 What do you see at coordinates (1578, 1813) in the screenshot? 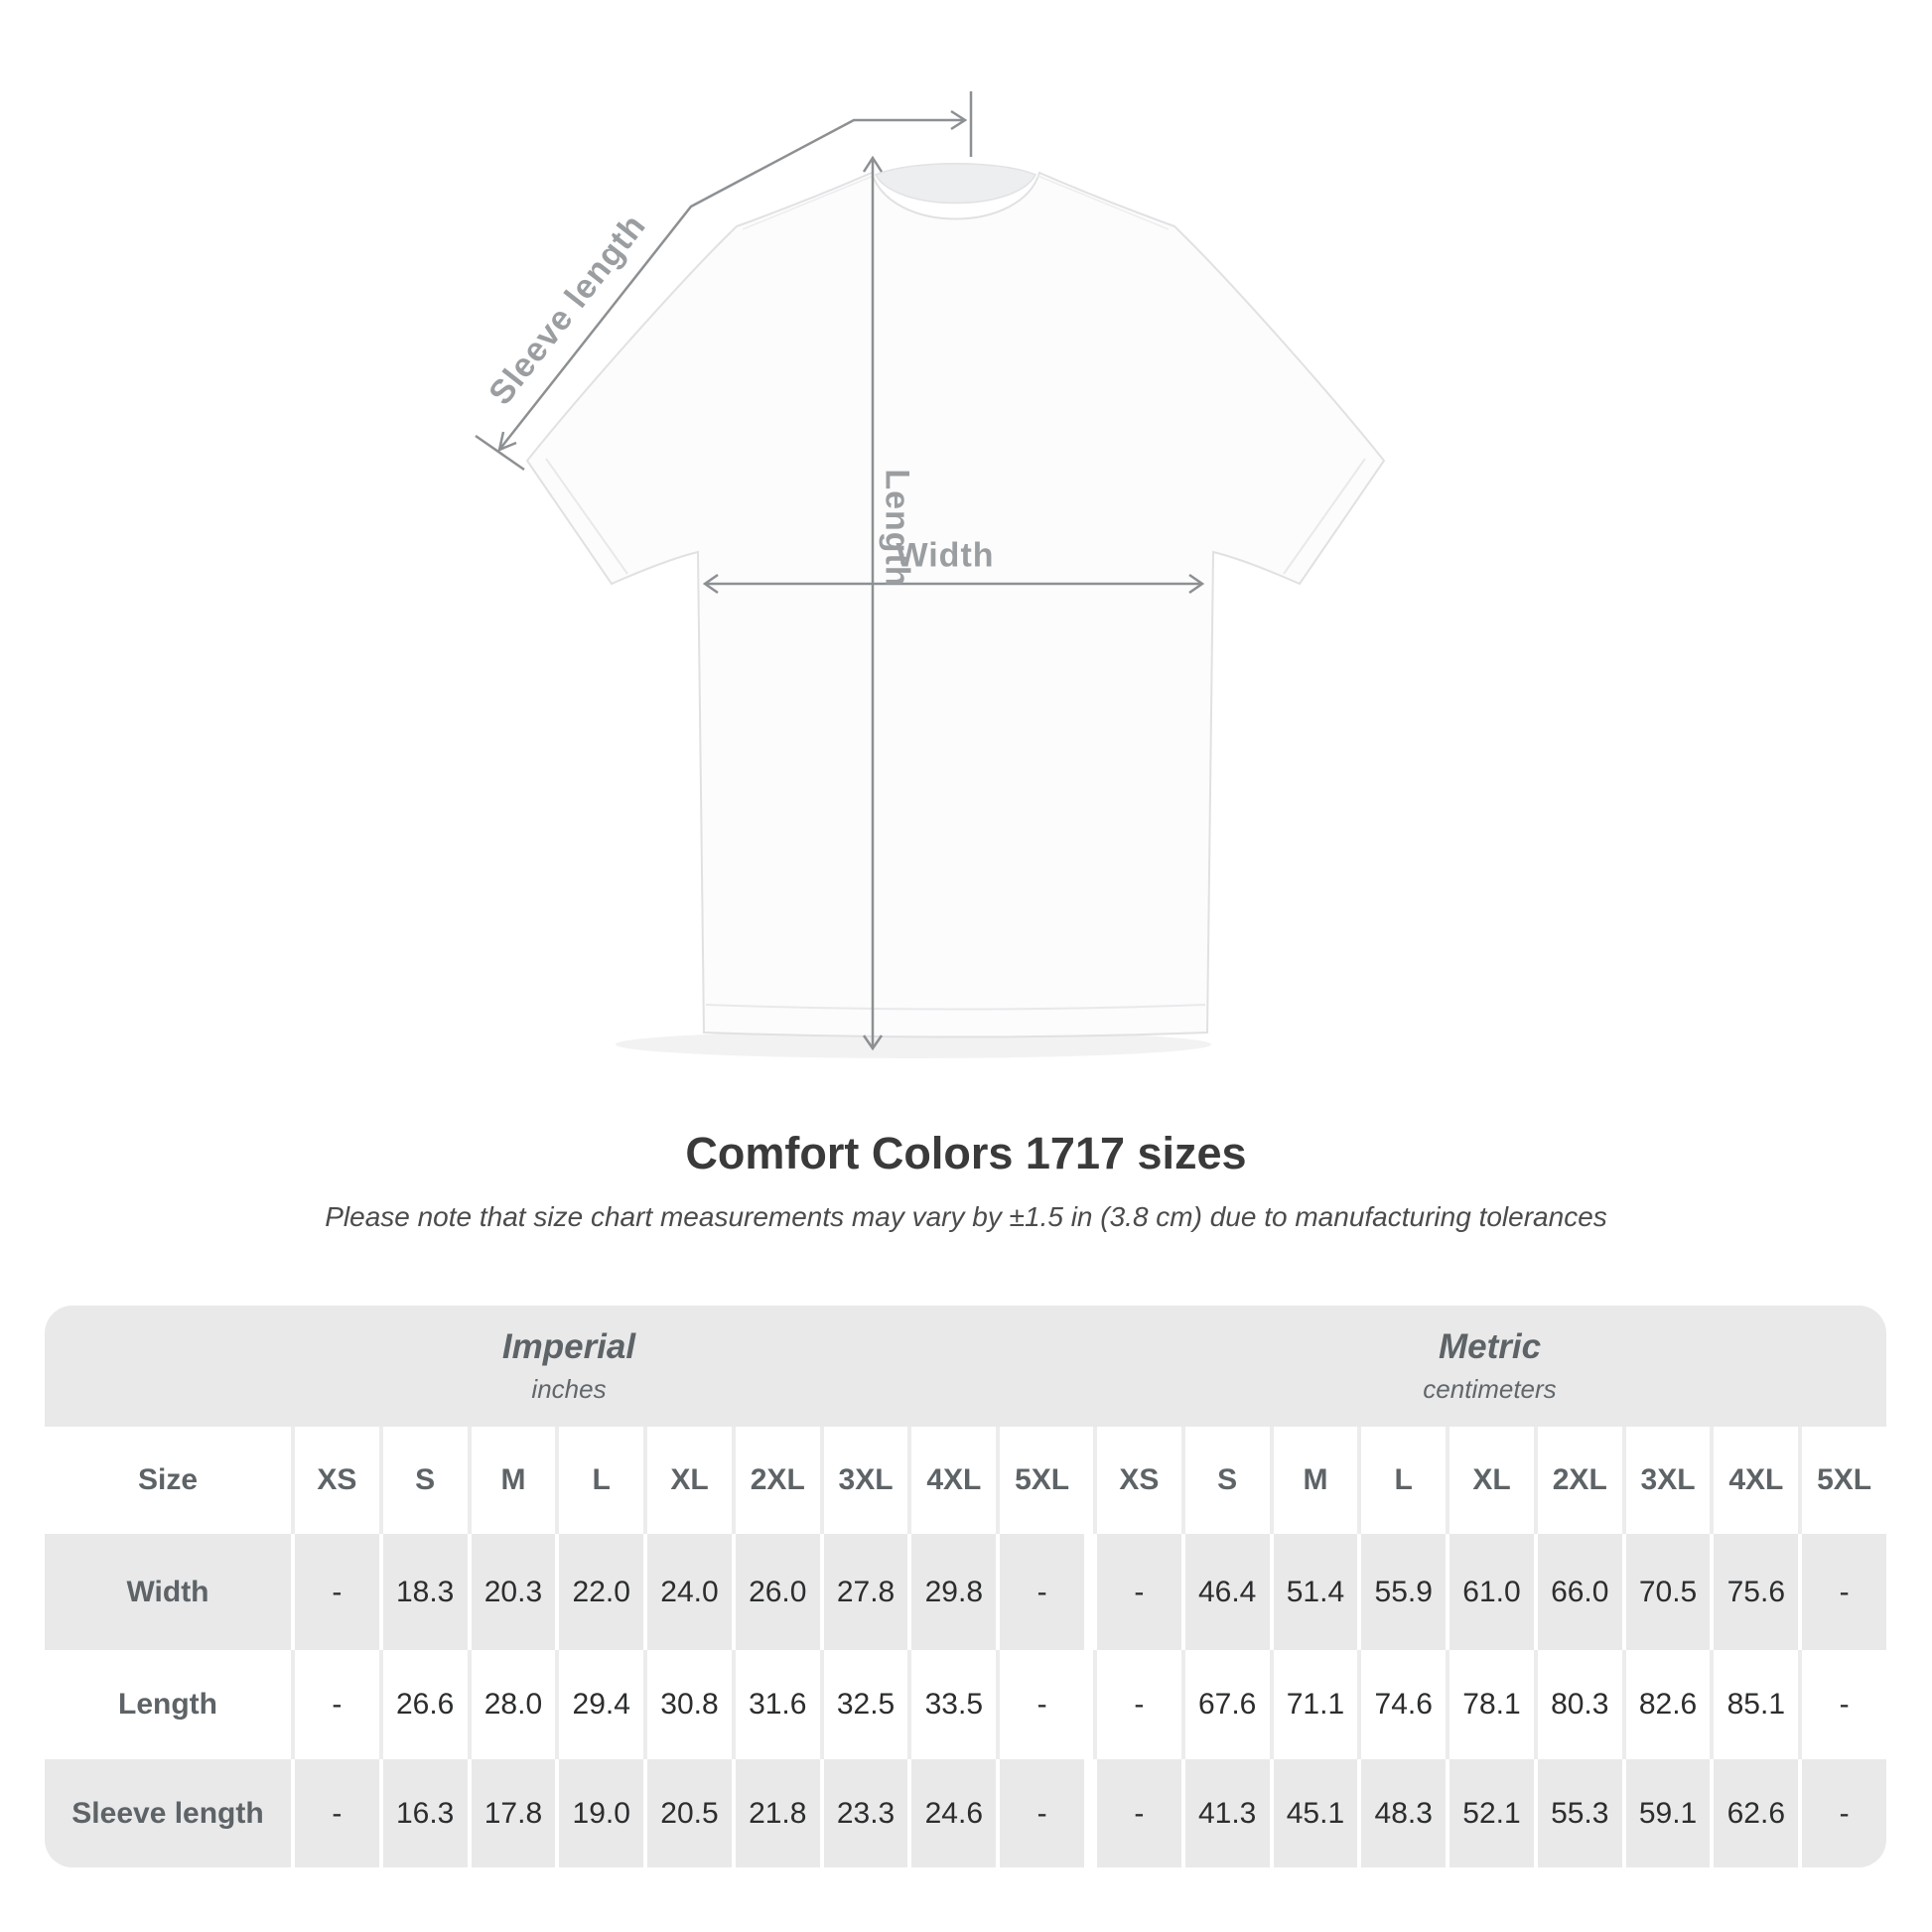
I see `table-cell: 55.3` at bounding box center [1578, 1813].